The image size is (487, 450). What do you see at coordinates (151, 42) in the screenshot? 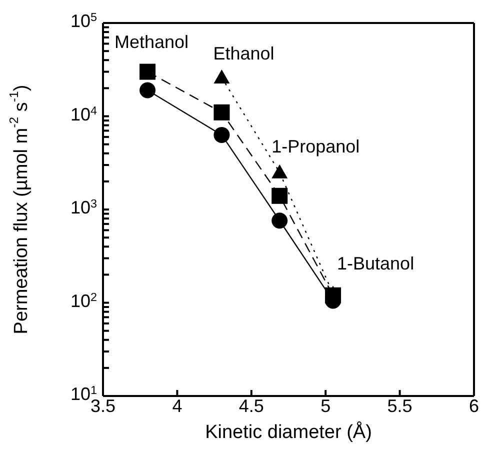
I see `annotation: Methanol` at bounding box center [151, 42].